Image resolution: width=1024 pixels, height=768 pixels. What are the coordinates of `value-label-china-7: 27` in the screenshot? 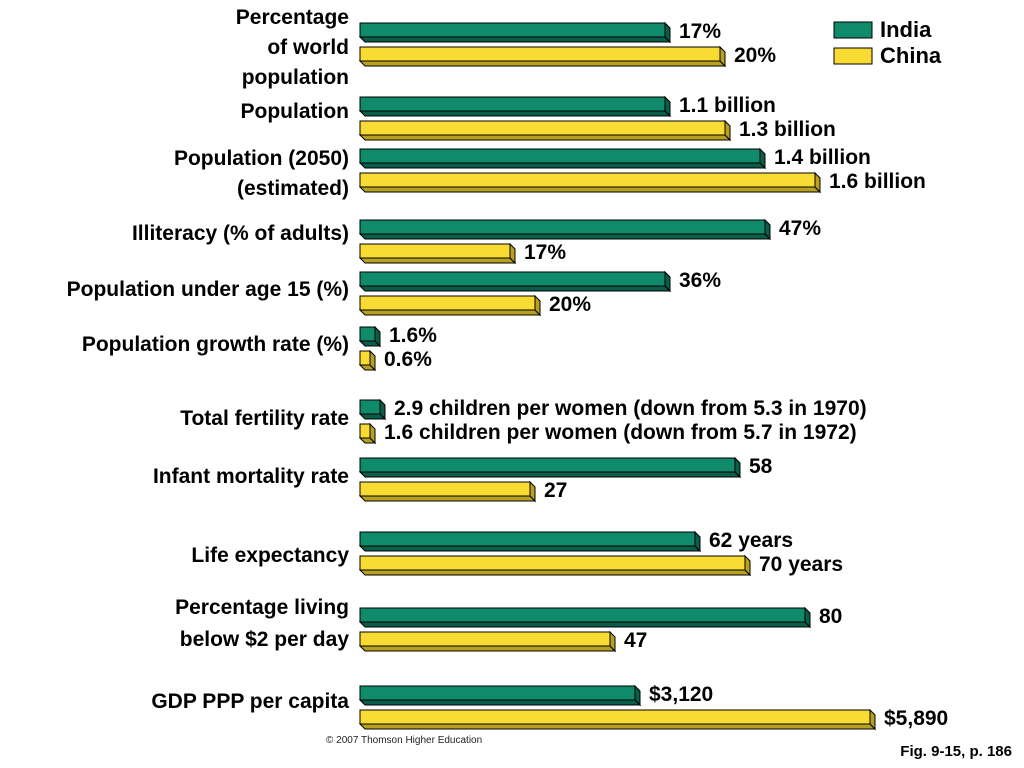 It's located at (555, 490).